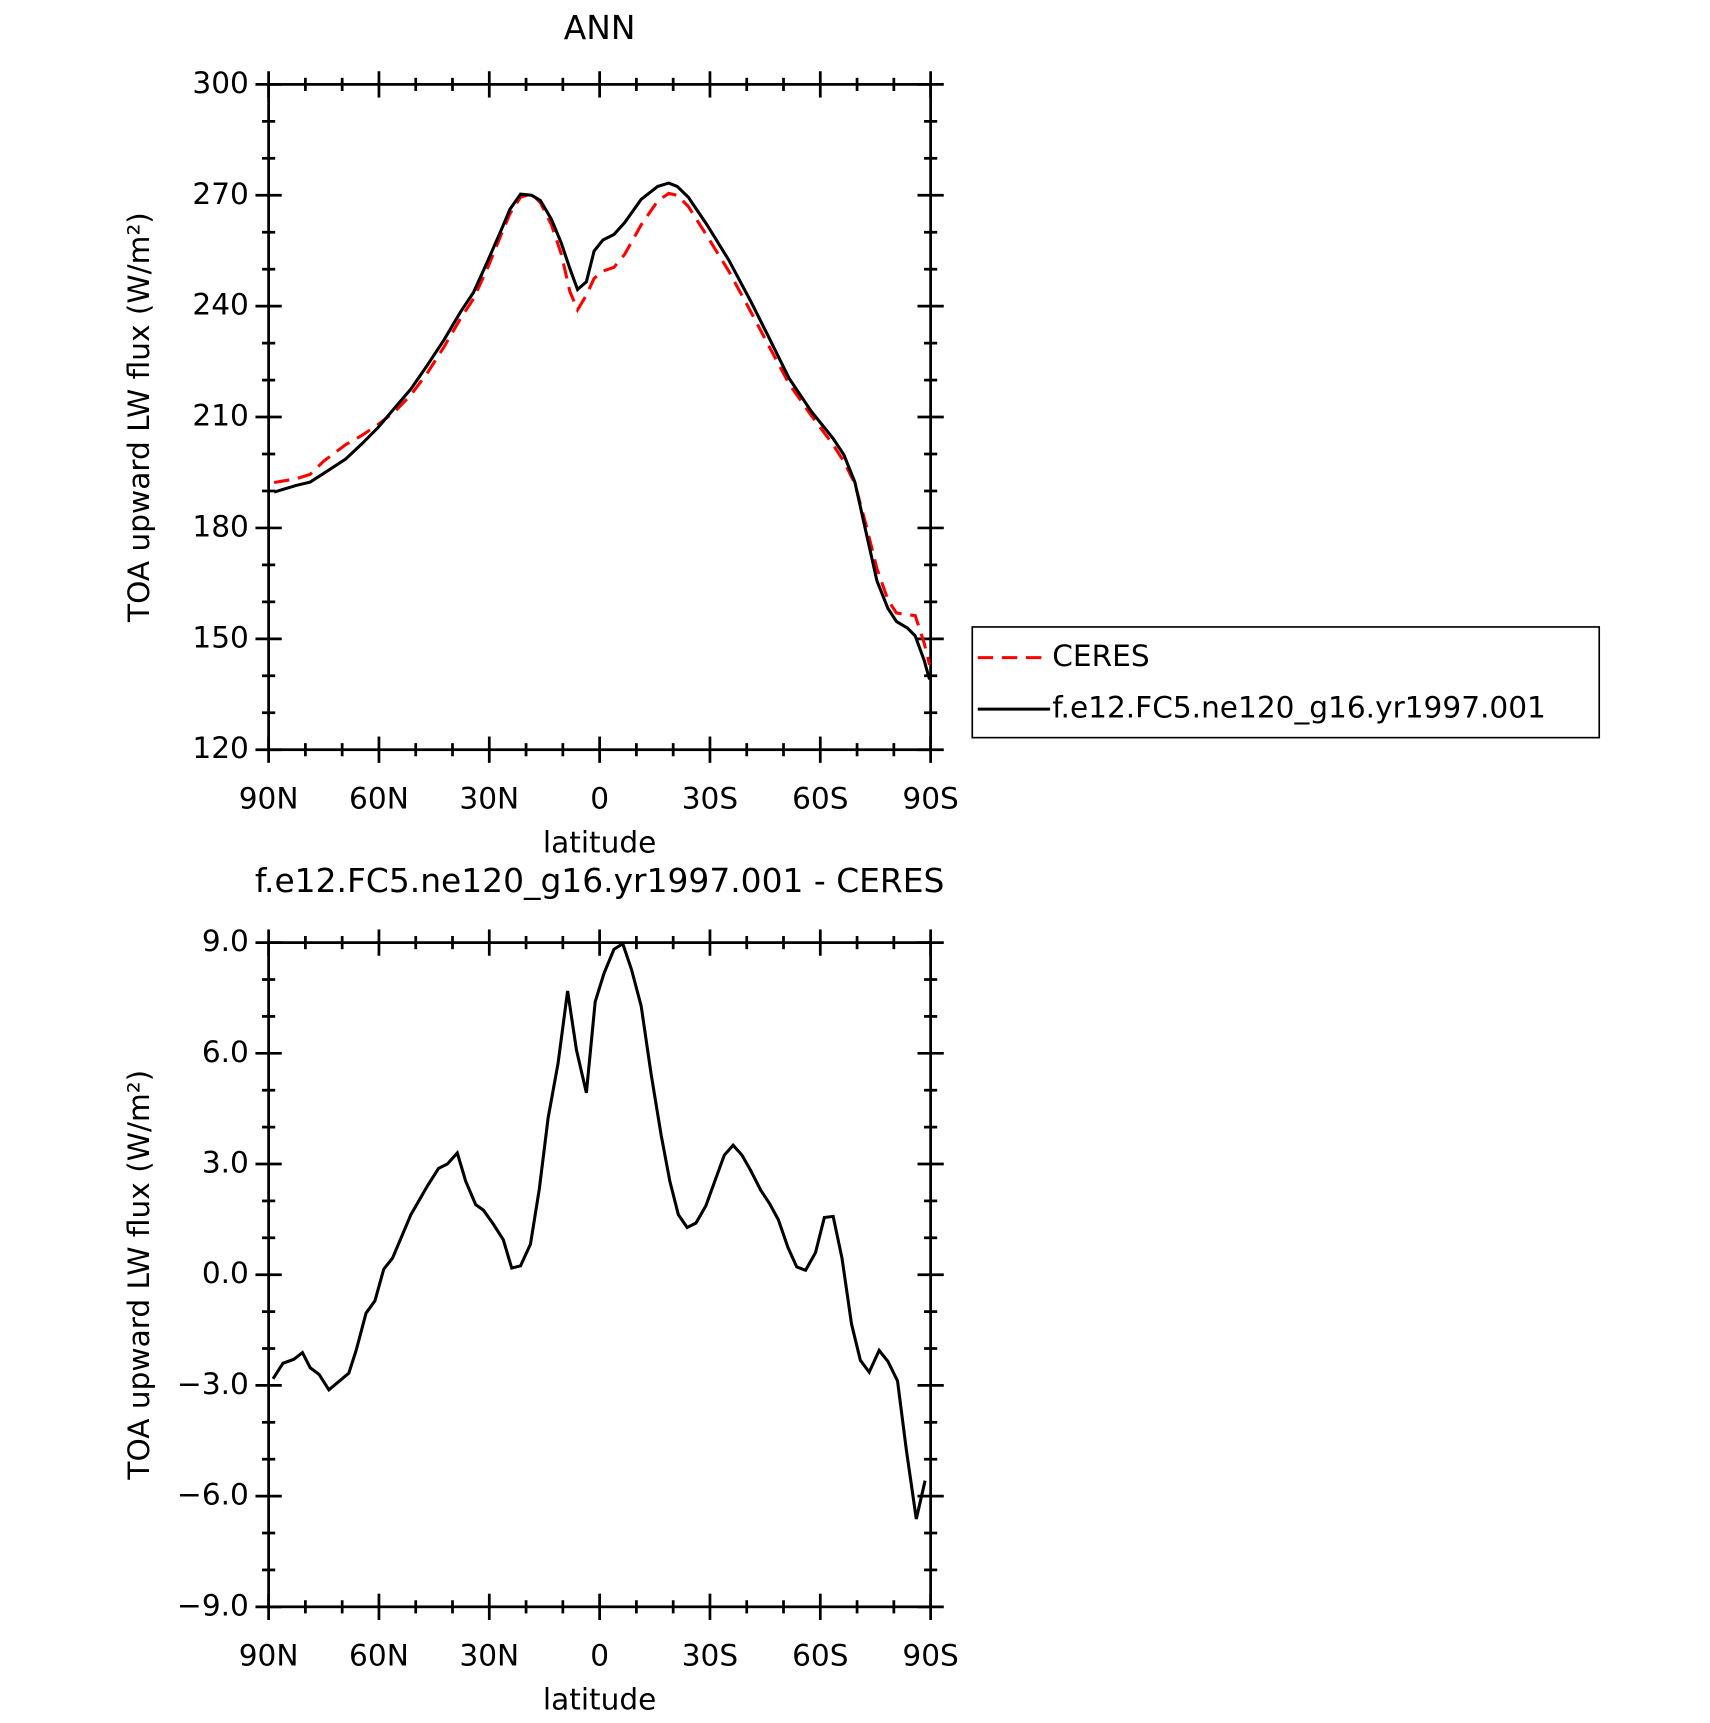  I want to click on y-tick-label: 270, so click(220, 194).